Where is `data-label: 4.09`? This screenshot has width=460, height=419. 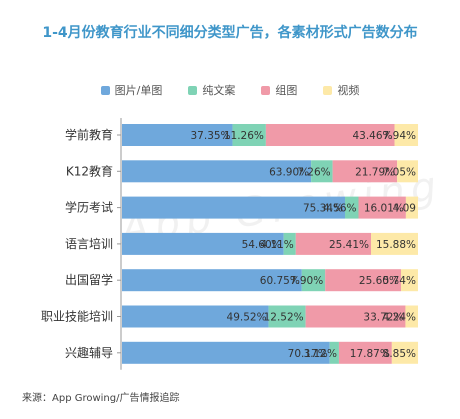 data-label: 4.09 is located at coordinates (404, 209).